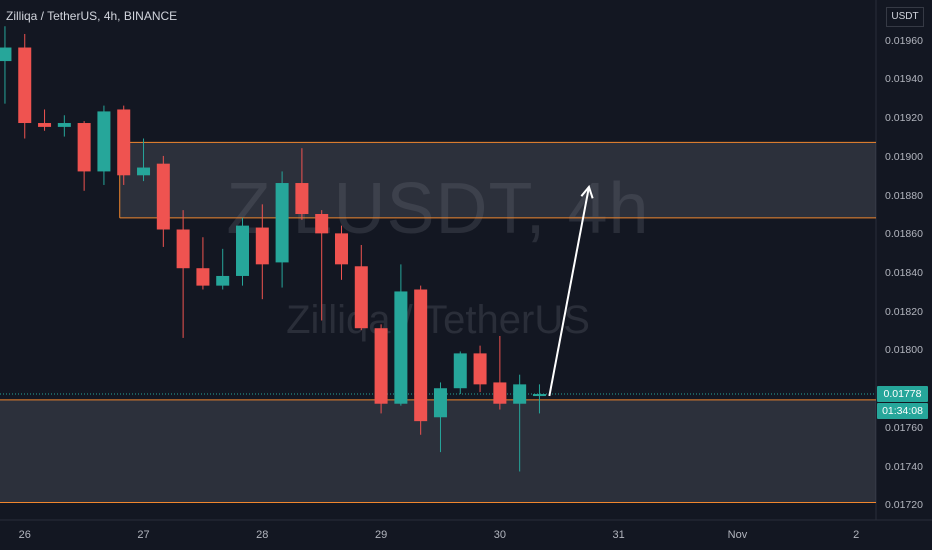 This screenshot has width=932, height=550. I want to click on price-tick-label: 0.01960, so click(904, 41).